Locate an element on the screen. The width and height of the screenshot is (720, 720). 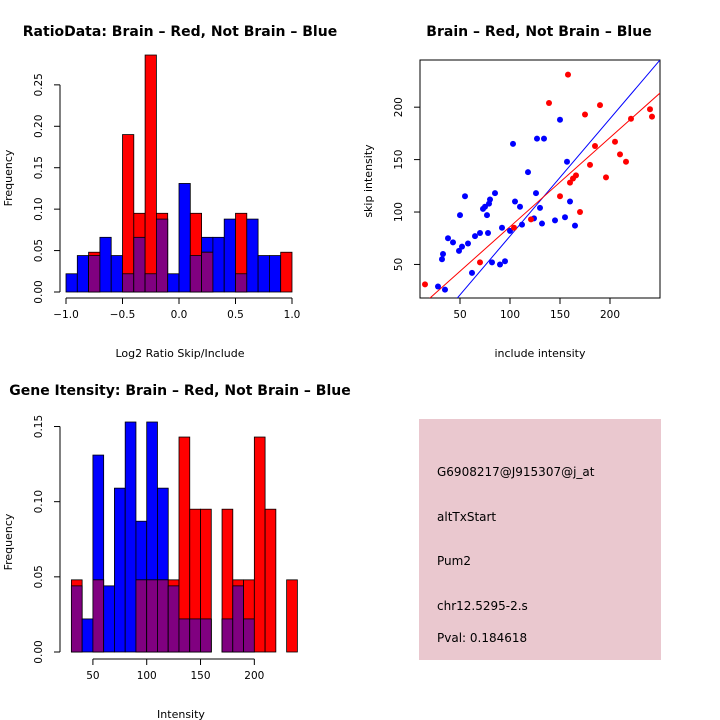
scatter-points is located at coordinates (538, 182).